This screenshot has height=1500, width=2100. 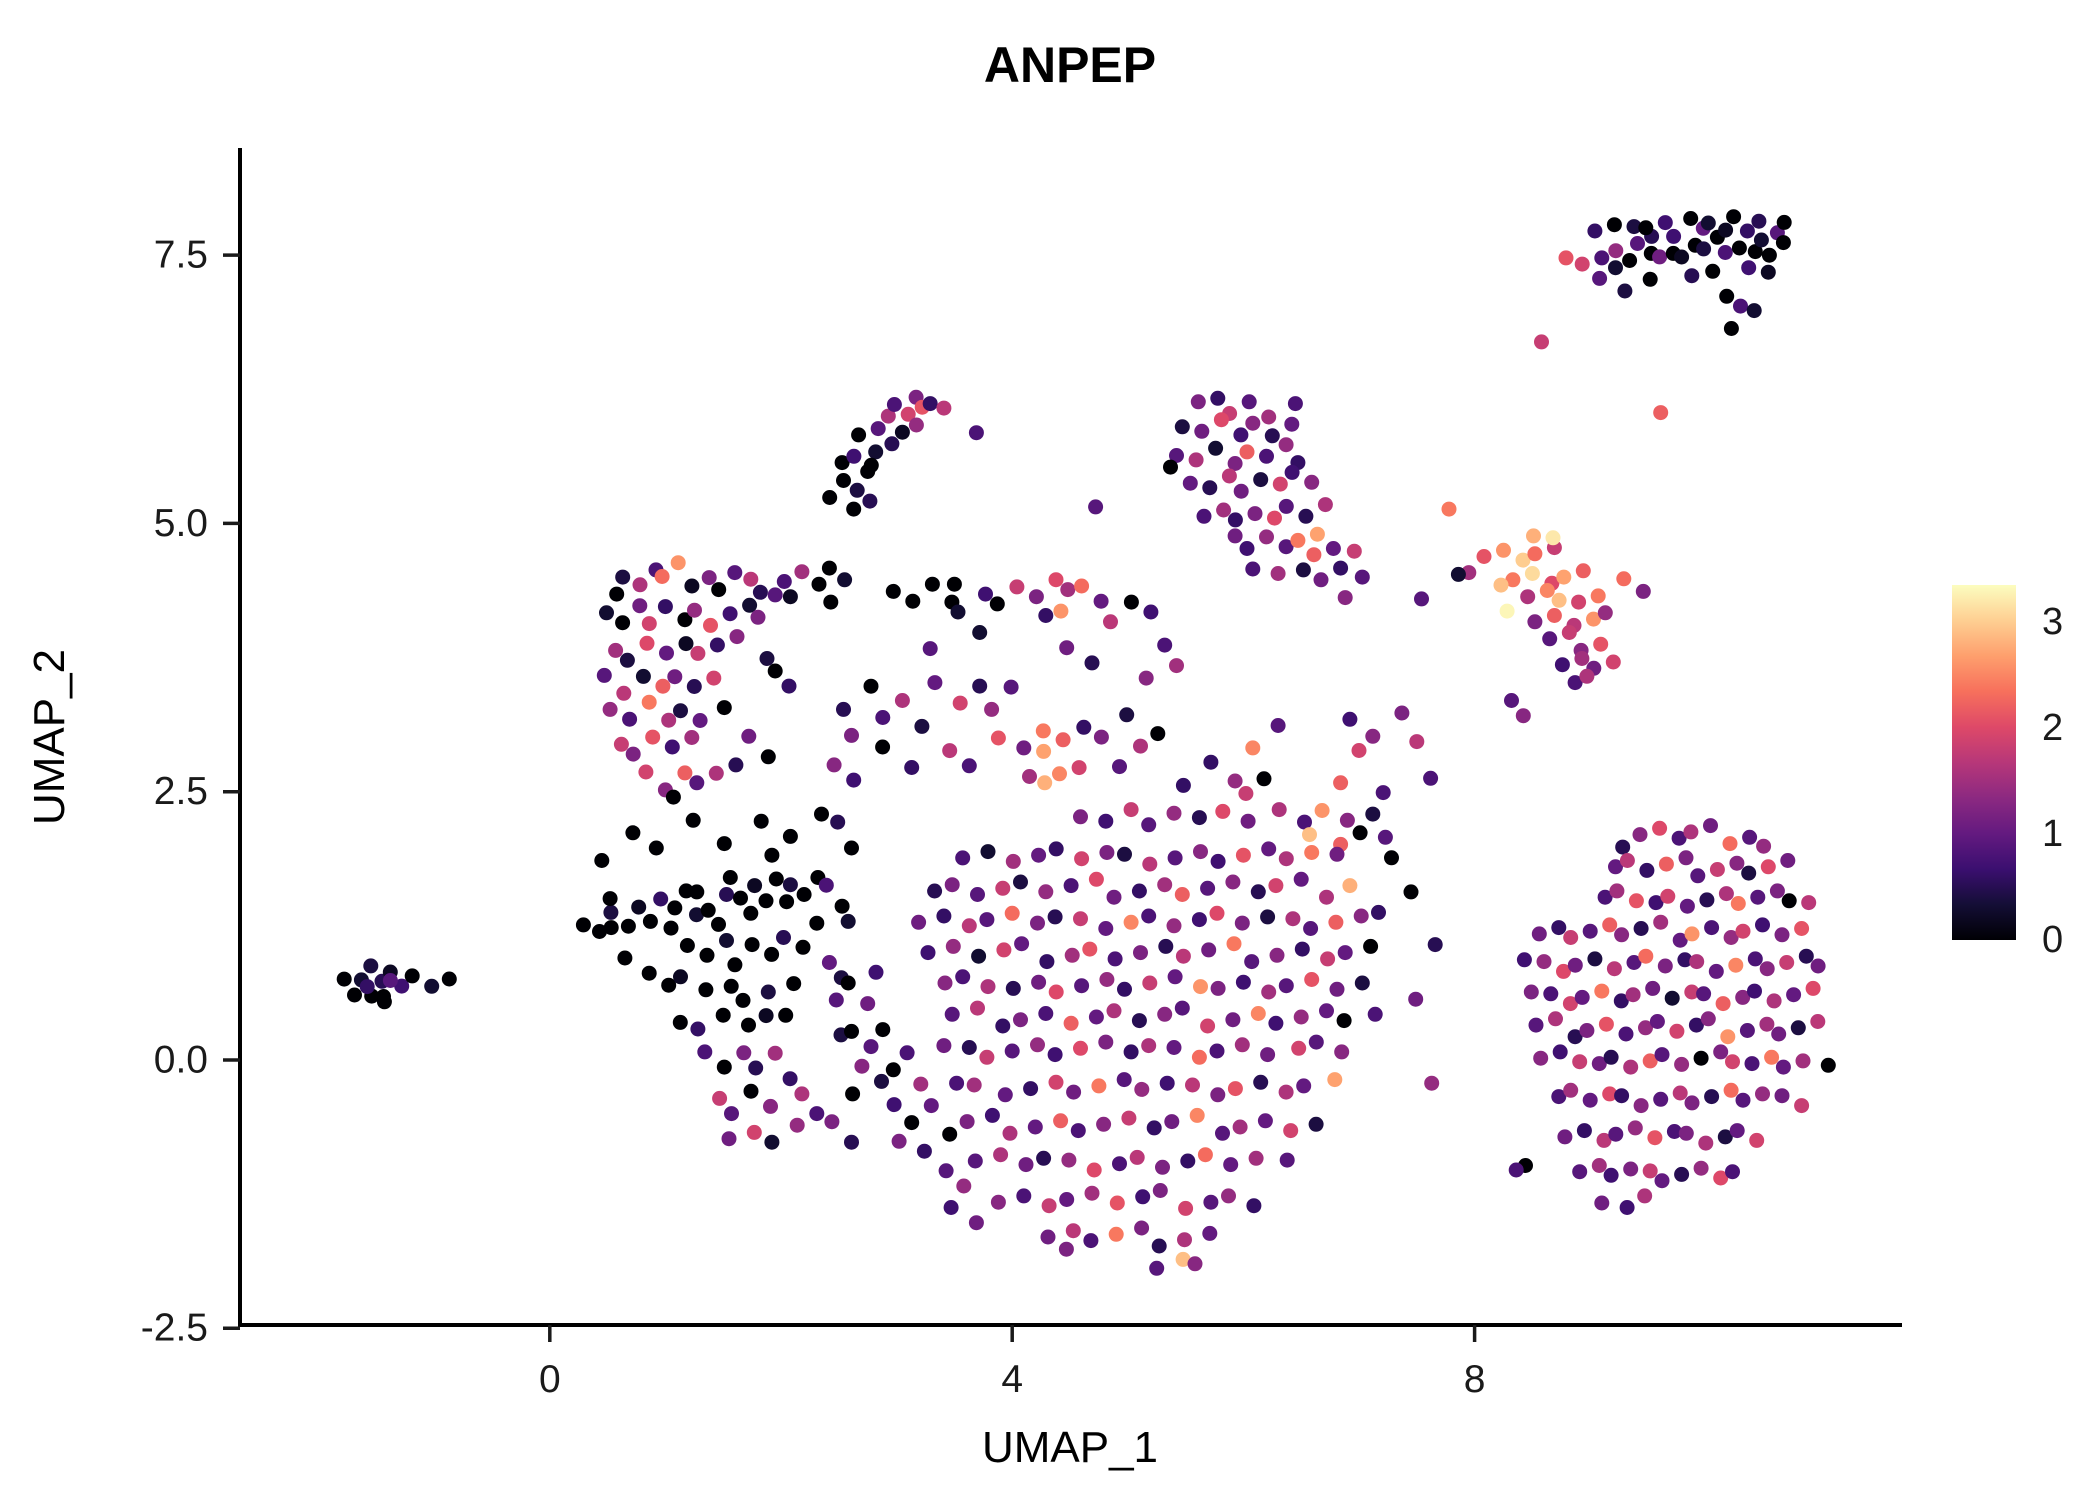 What do you see at coordinates (181, 523) in the screenshot?
I see `y-tick-label: 5.0` at bounding box center [181, 523].